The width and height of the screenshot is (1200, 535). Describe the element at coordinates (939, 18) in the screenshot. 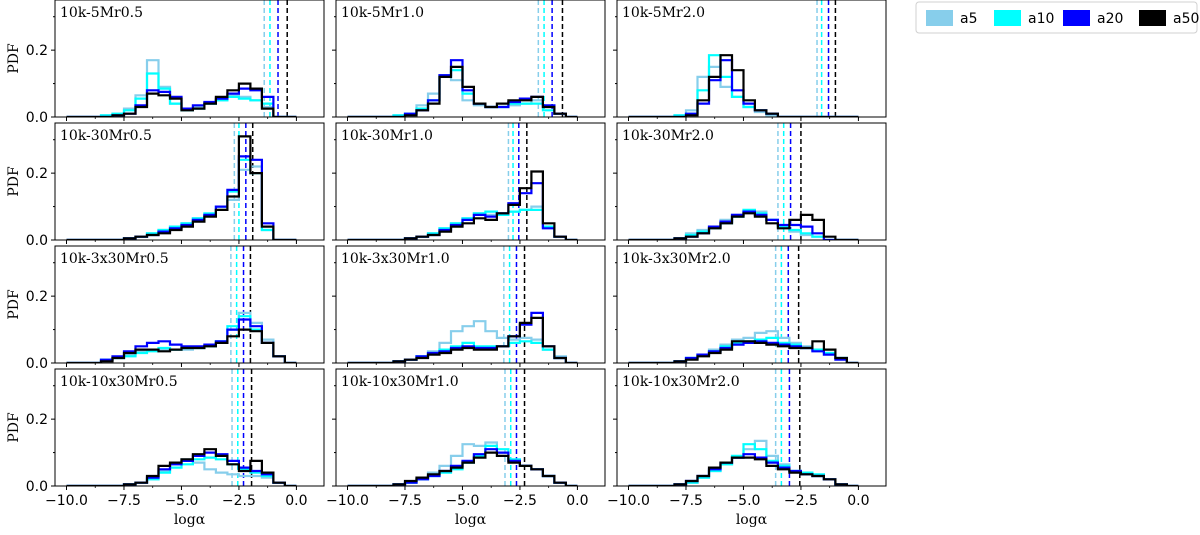

I see `legend-swatch-a5` at that location.